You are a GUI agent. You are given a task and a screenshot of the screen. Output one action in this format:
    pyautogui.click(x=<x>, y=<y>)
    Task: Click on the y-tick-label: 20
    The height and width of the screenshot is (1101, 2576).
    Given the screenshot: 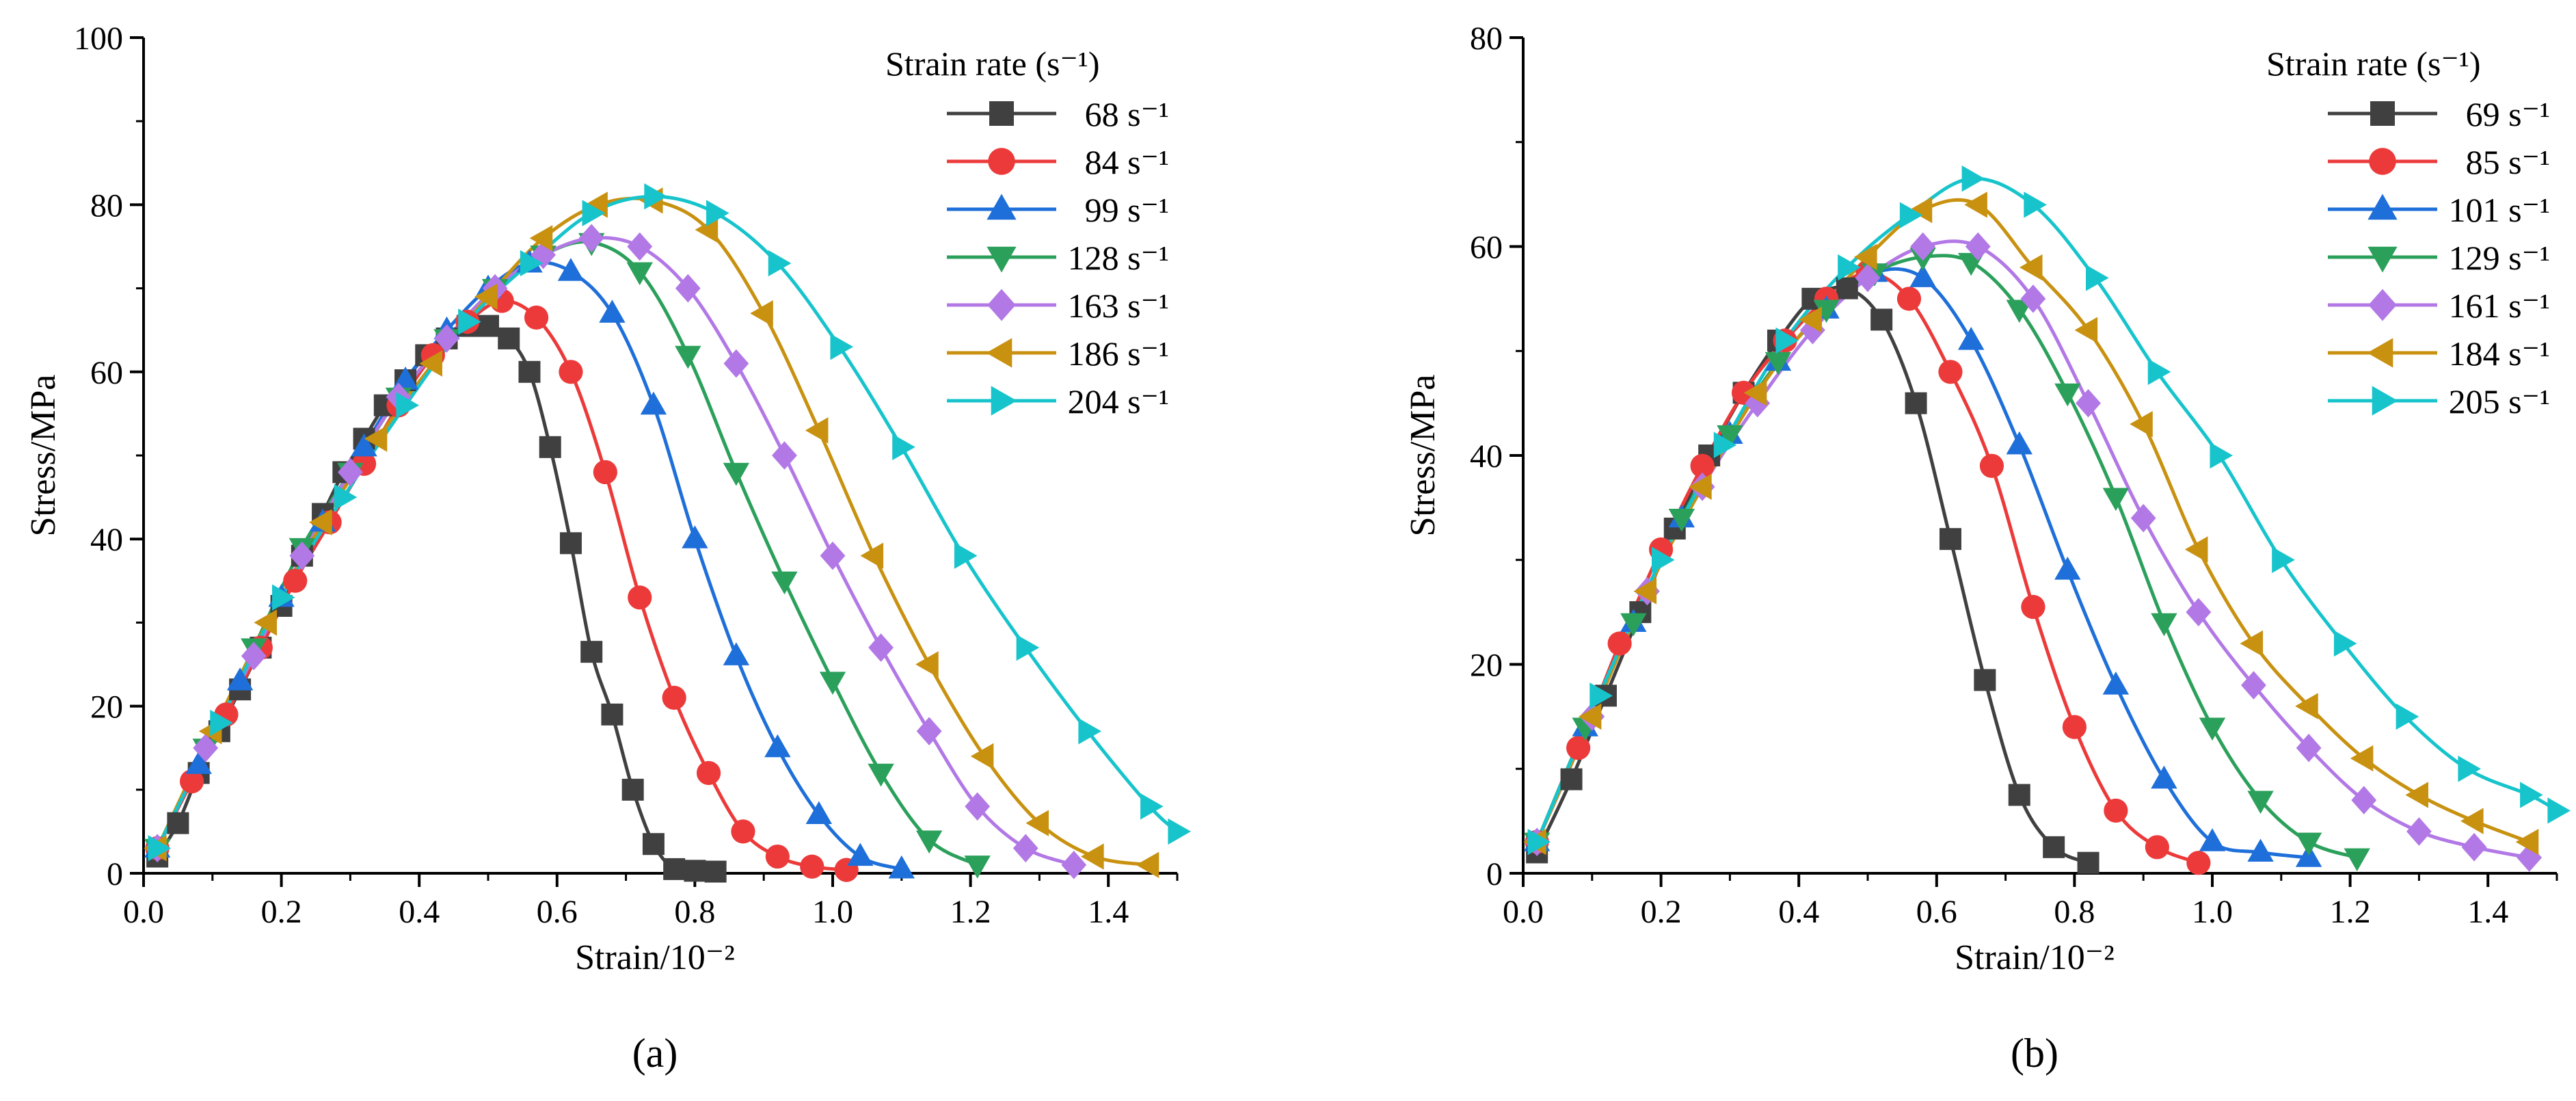 What is the action you would take?
    pyautogui.click(x=1486, y=666)
    